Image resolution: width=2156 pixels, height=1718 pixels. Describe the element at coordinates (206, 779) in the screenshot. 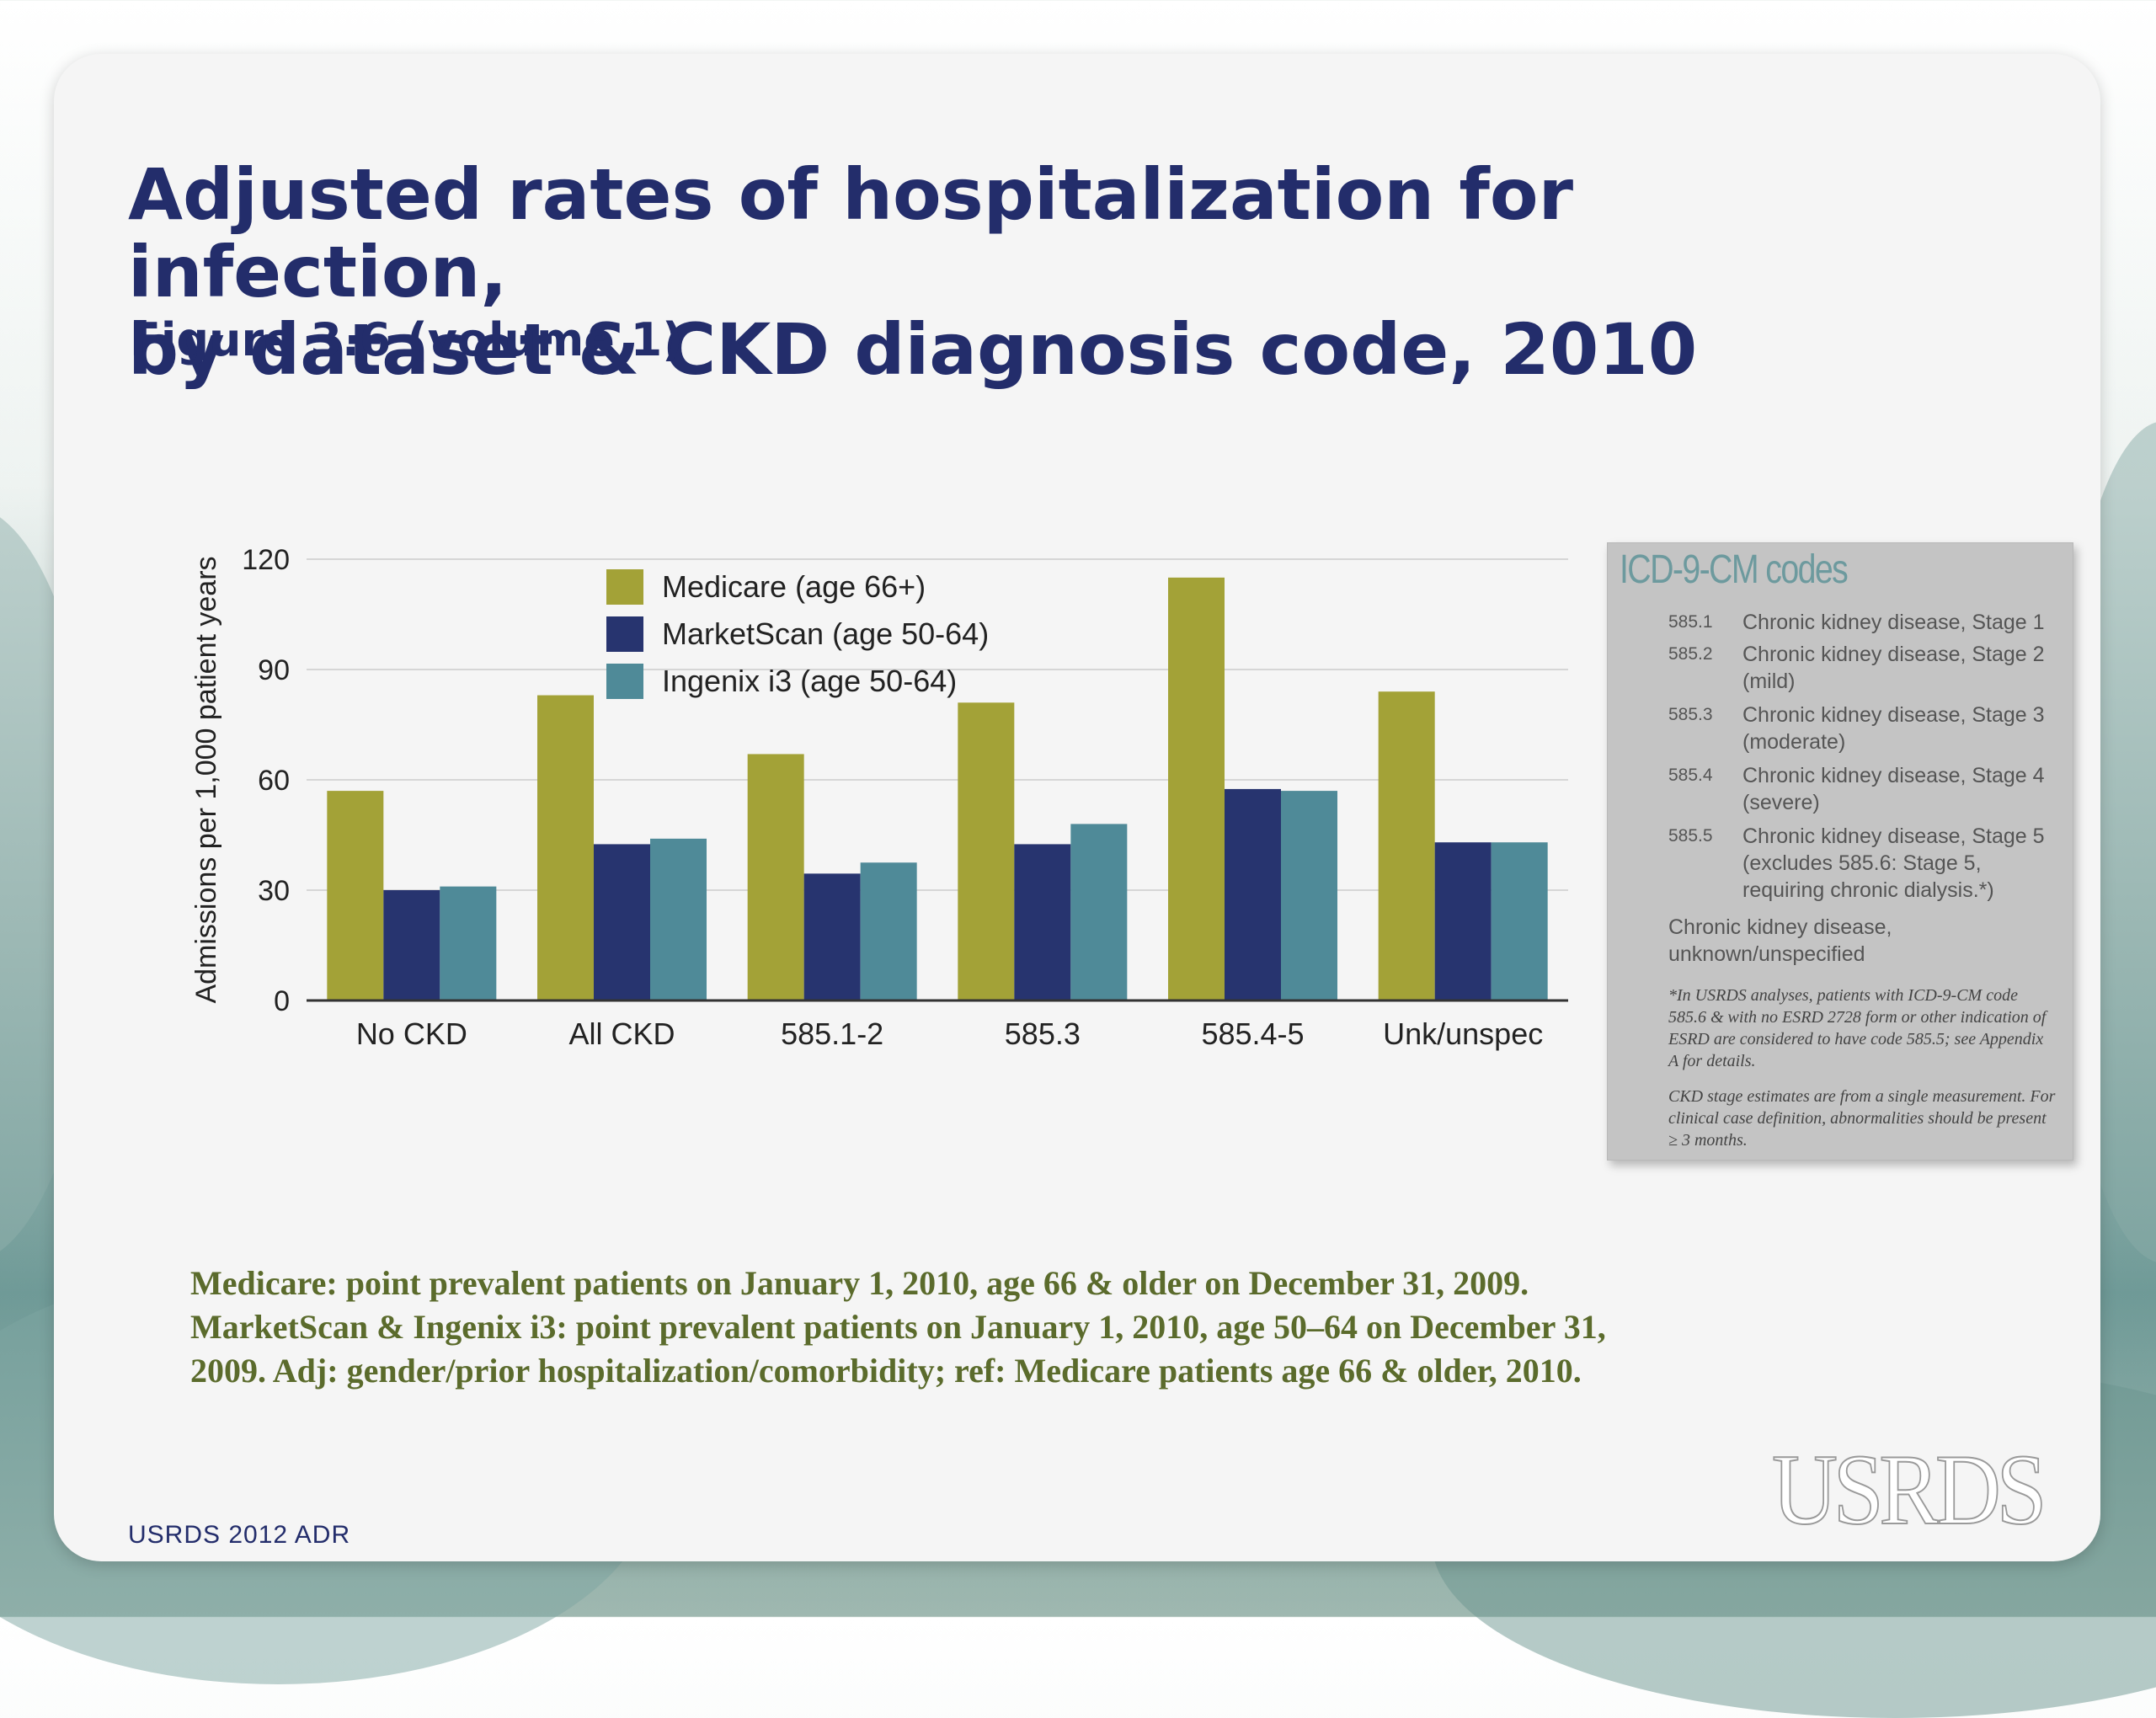

I see `y-axis-label: Admissions per 1,000 patient years` at that location.